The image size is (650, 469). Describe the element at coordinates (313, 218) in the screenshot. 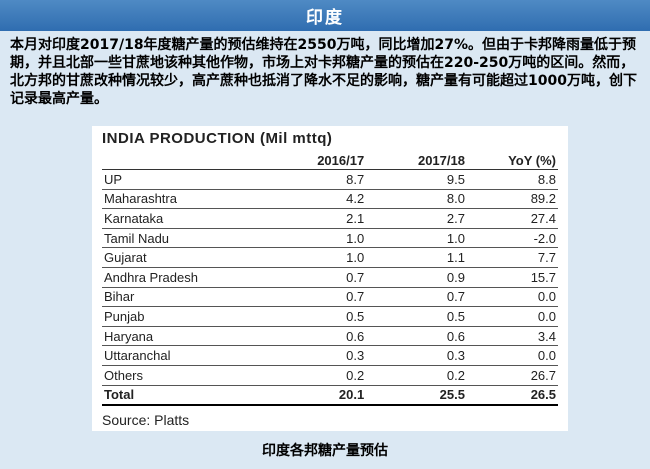

I see `row-value: 2.1` at that location.